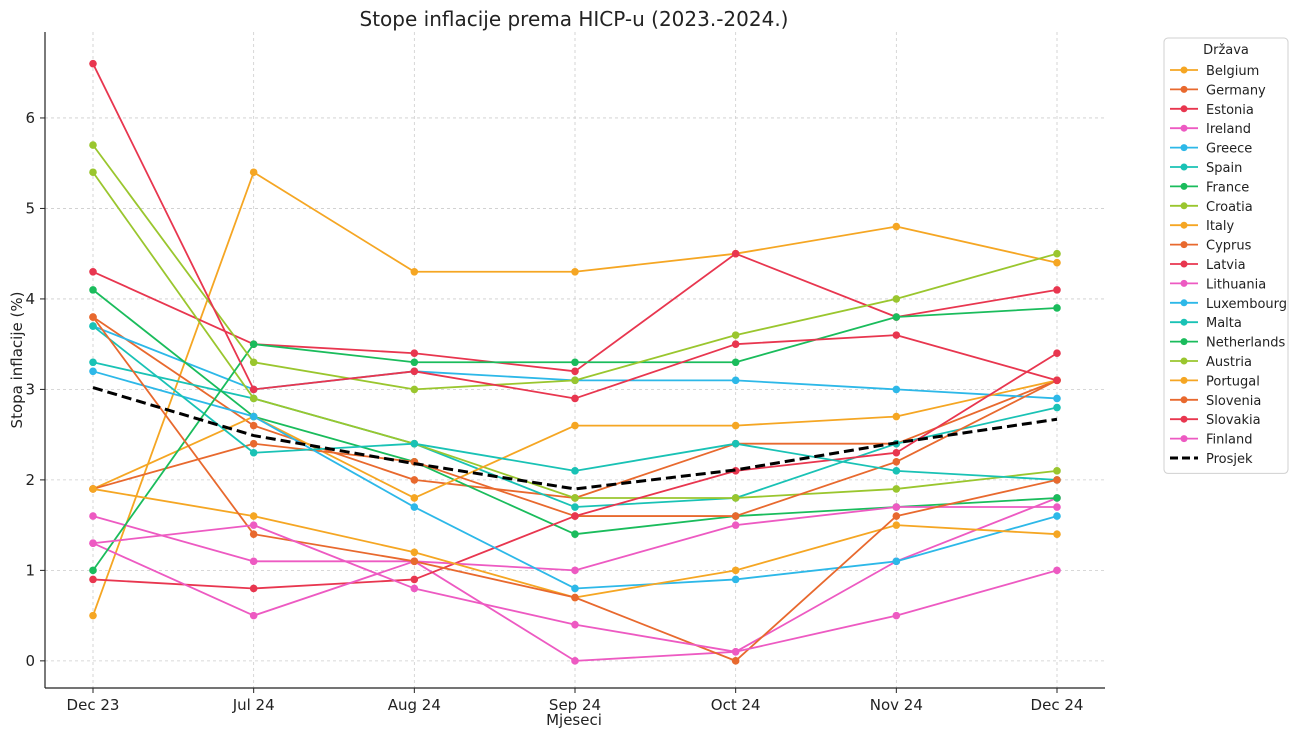 This screenshot has height=742, width=1300. What do you see at coordinates (1218, 90) in the screenshot?
I see `legend-item-germany: Germany` at bounding box center [1218, 90].